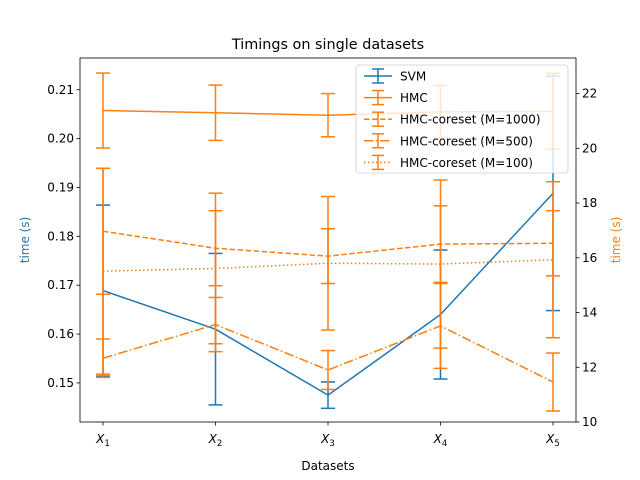 The image size is (640, 480). Describe the element at coordinates (60, 187) in the screenshot. I see `left-y-tick-label: 0.19` at that location.